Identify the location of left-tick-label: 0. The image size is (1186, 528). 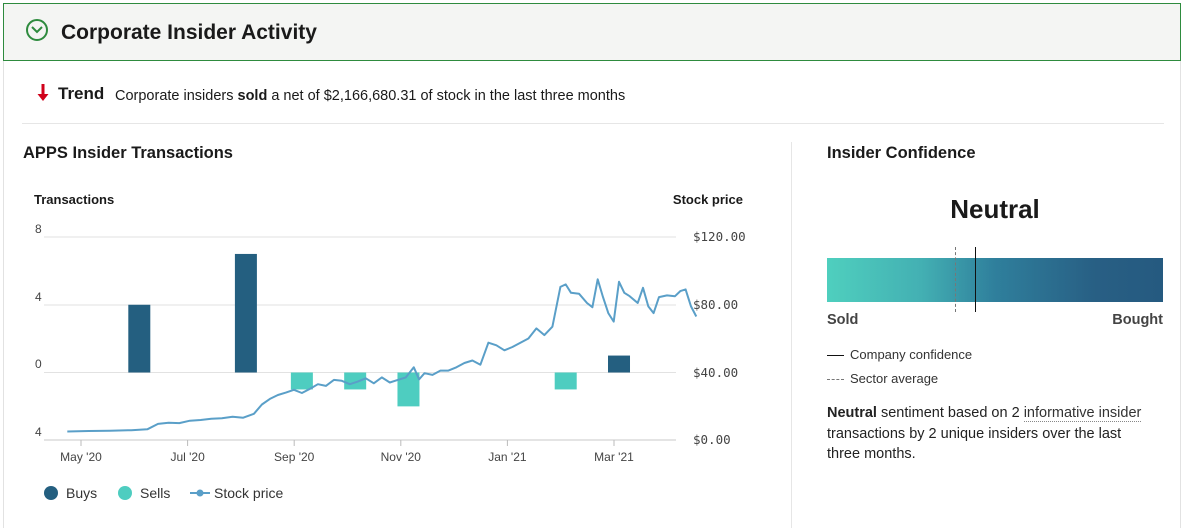
(38, 364).